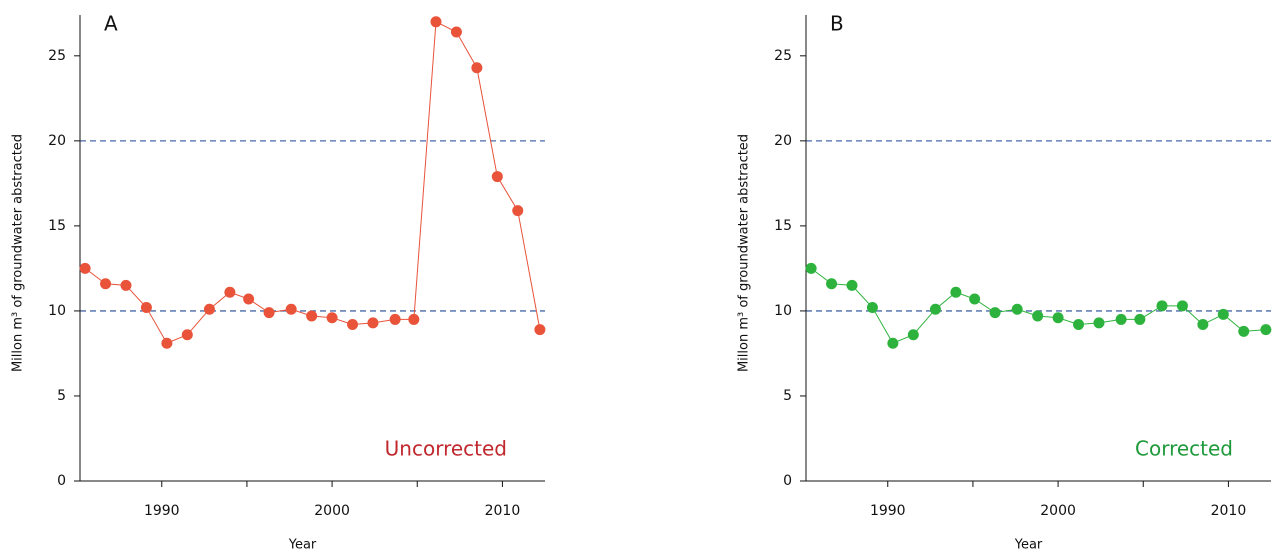  I want to click on panel-label: A, so click(111, 24).